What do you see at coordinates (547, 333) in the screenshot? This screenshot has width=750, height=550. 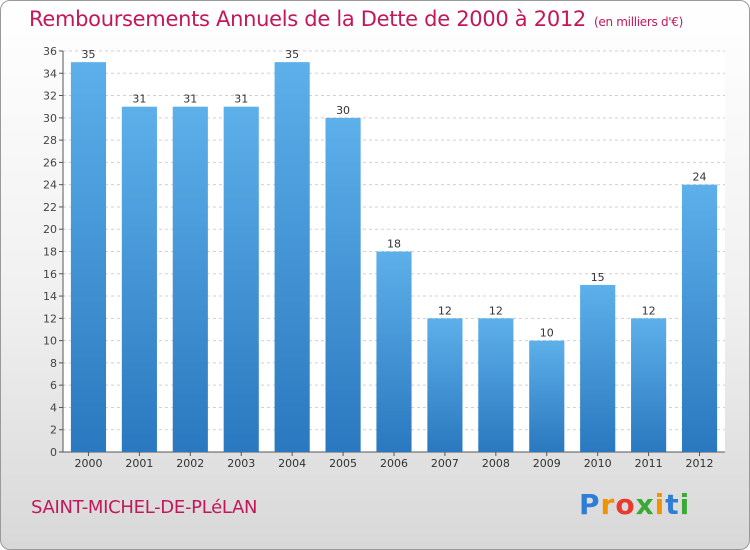 I see `data-label-2009: 10` at bounding box center [547, 333].